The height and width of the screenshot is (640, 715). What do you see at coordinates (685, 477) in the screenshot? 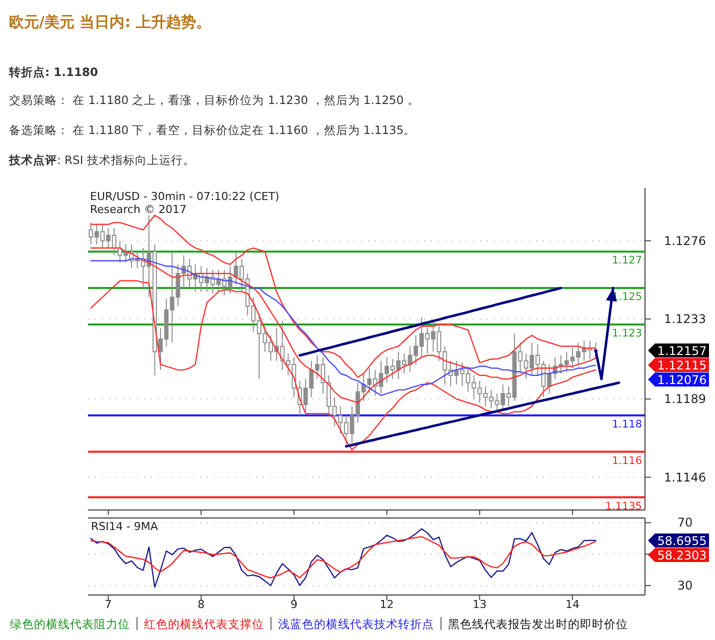
I see `y-tick-label: 1.1146` at bounding box center [685, 477].